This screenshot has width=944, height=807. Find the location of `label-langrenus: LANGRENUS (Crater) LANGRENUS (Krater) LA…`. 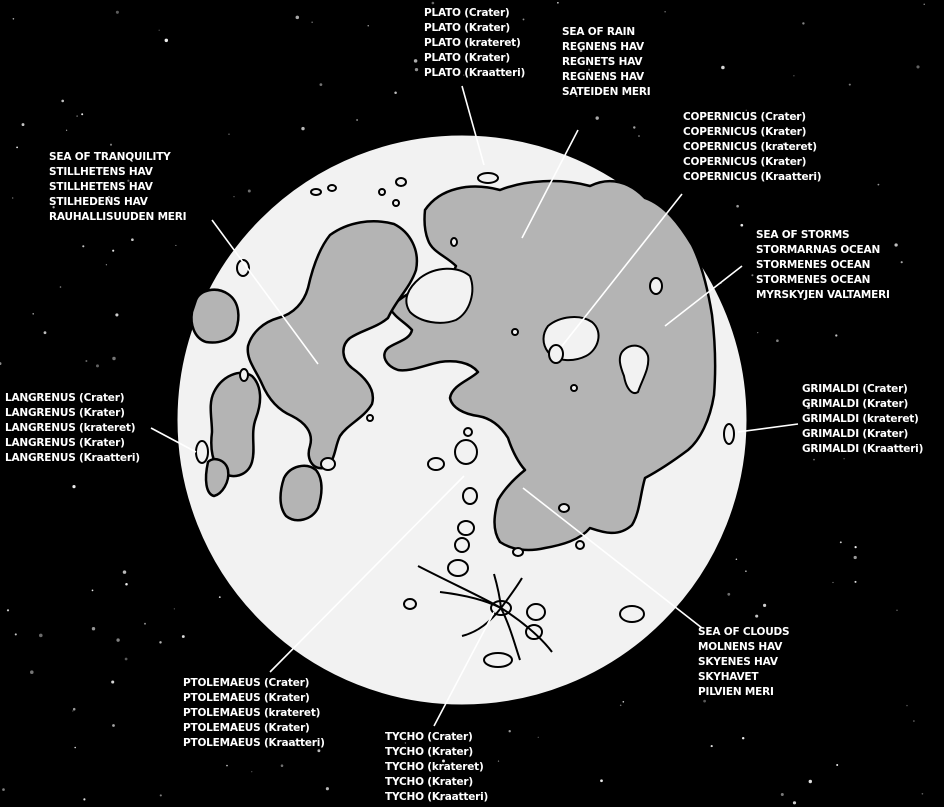

label-langrenus: LANGRENUS (Crater) LANGRENUS (Krater) LA… is located at coordinates (72, 428).